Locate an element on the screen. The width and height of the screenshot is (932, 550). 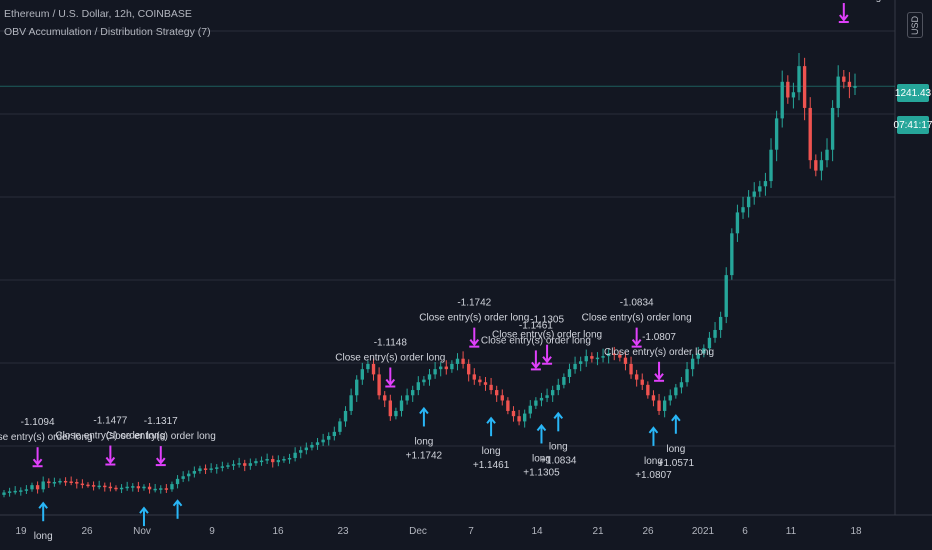
trade-long-value: +1.0571 is located at coordinates (676, 463).